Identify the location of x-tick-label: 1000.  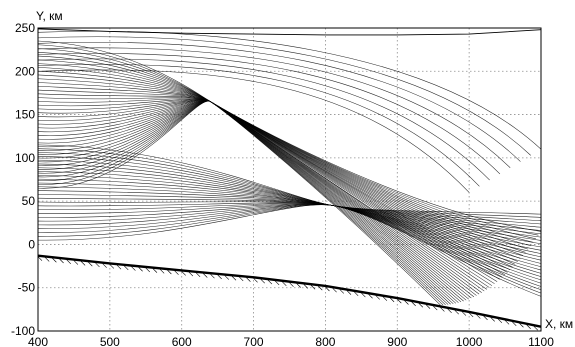
(469, 341).